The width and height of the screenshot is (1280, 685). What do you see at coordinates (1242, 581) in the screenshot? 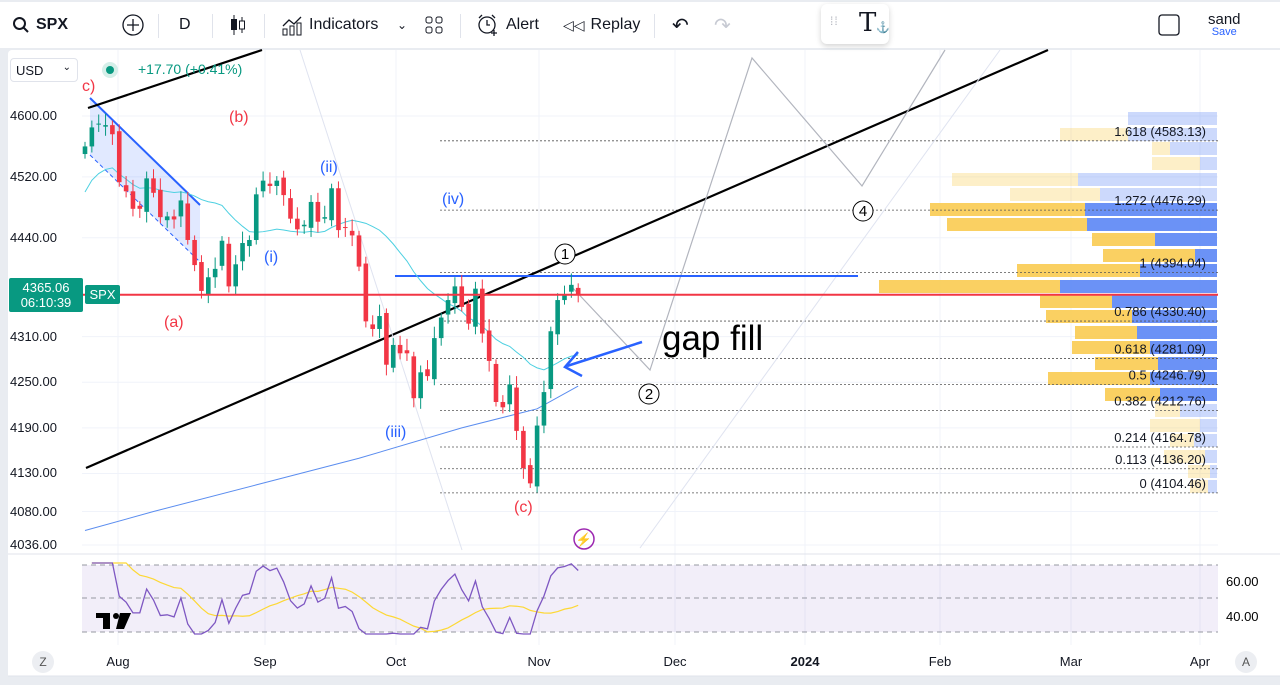
I see `rsi-axis-label: 60.00` at bounding box center [1242, 581].